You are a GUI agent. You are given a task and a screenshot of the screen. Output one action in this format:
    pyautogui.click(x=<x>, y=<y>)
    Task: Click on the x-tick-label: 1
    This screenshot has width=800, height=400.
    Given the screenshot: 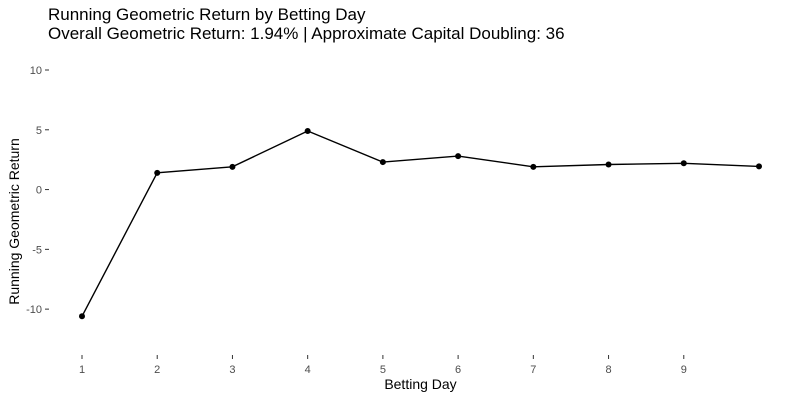 What is the action you would take?
    pyautogui.click(x=82, y=370)
    